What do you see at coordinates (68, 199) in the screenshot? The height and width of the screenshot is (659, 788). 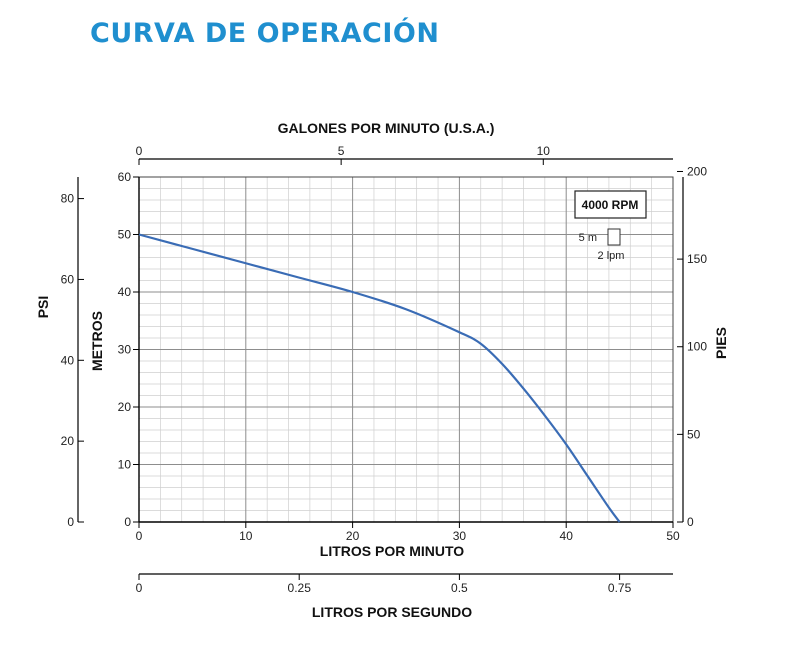 I see `psi-tick-label: 80` at bounding box center [68, 199].